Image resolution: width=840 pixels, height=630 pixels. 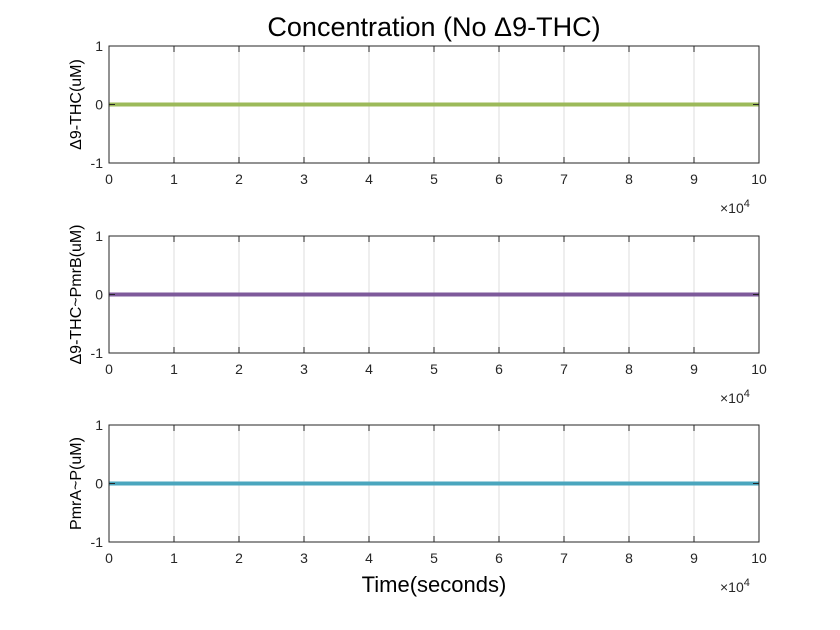 What do you see at coordinates (76, 104) in the screenshot?
I see `y-axis-label: Δ9-THC(uM)` at bounding box center [76, 104].